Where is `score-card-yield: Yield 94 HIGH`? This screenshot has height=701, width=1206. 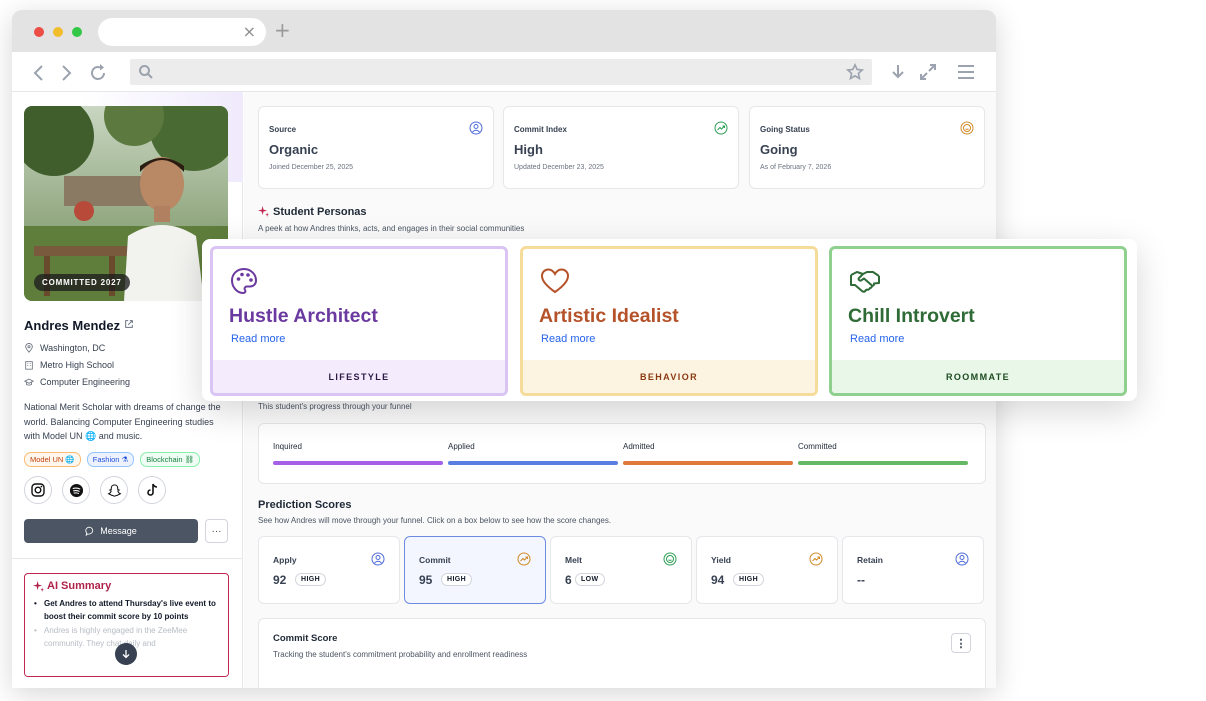
score-card-yield: Yield 94 HIGH is located at coordinates (767, 570).